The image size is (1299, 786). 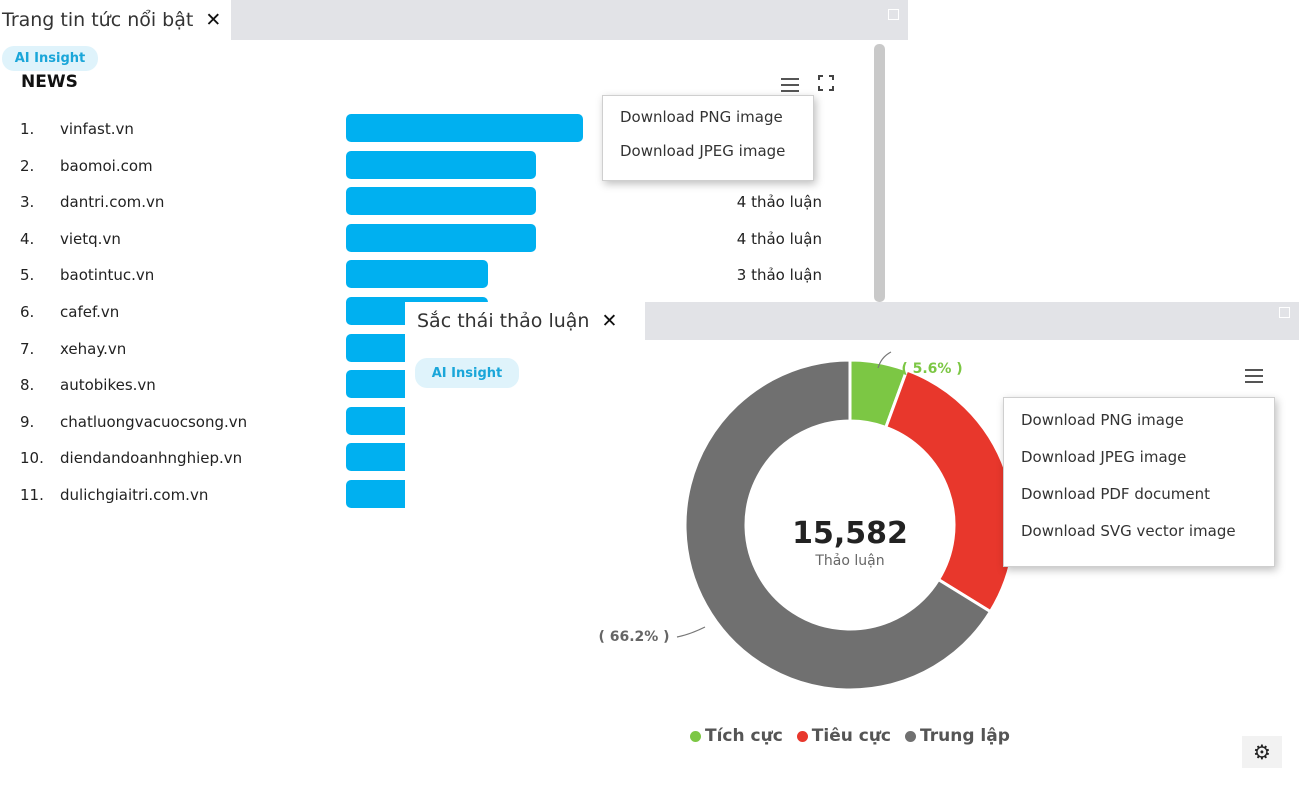 I want to click on news-row-rank: 6., so click(x=27, y=312).